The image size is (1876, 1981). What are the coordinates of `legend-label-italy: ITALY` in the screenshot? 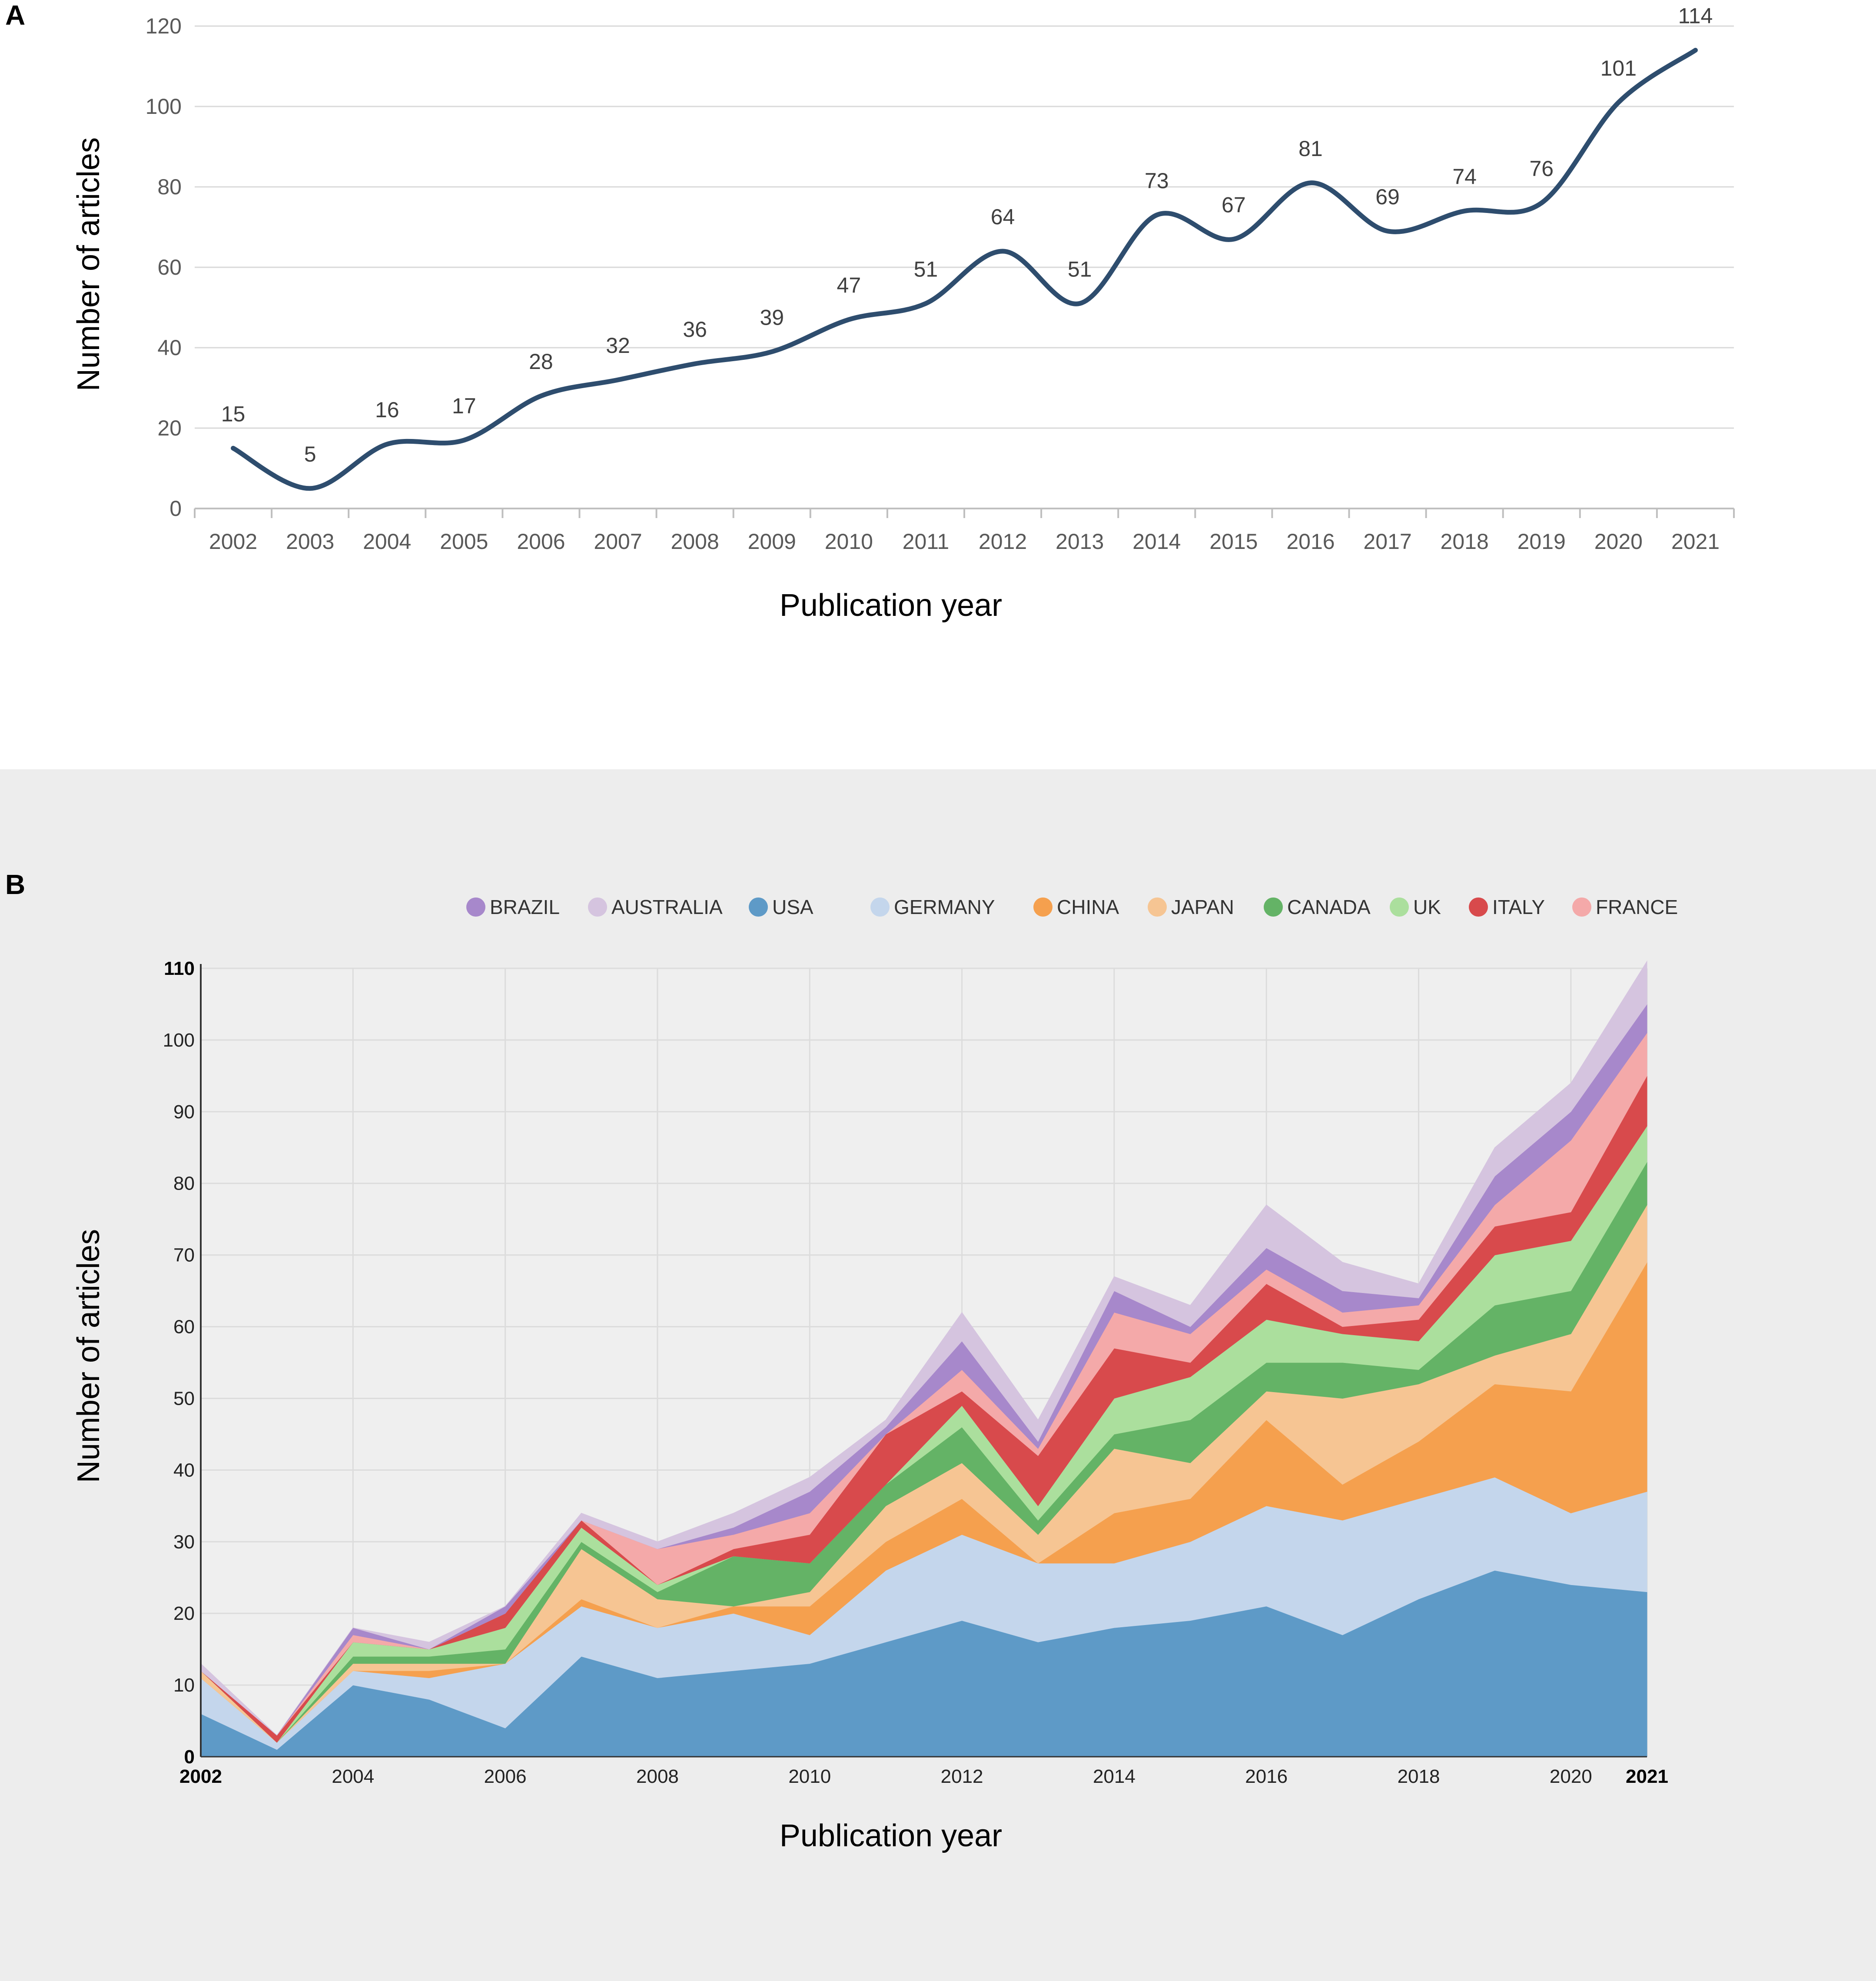 It's located at (1518, 907).